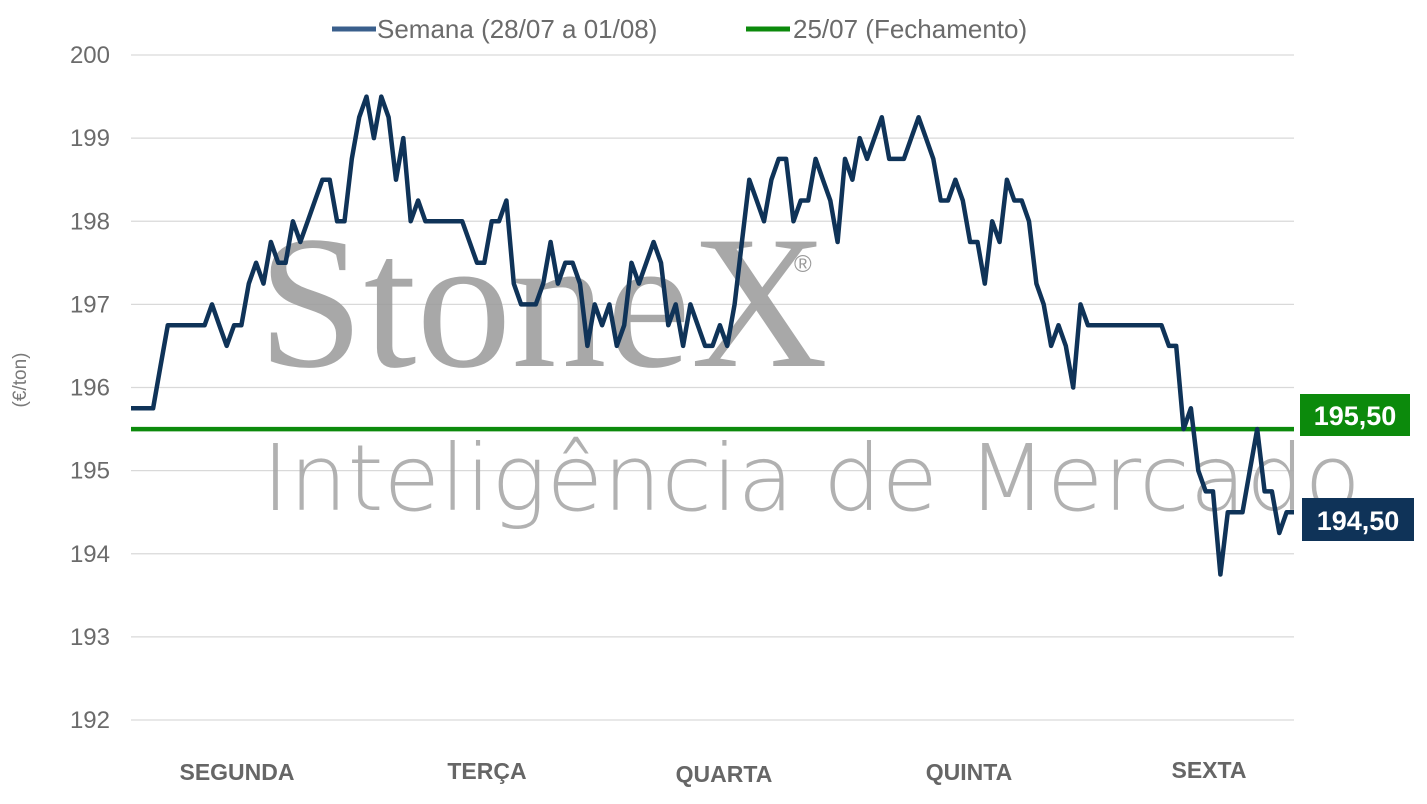  Describe the element at coordinates (90, 471) in the screenshot. I see `y-tick-195: 195` at that location.